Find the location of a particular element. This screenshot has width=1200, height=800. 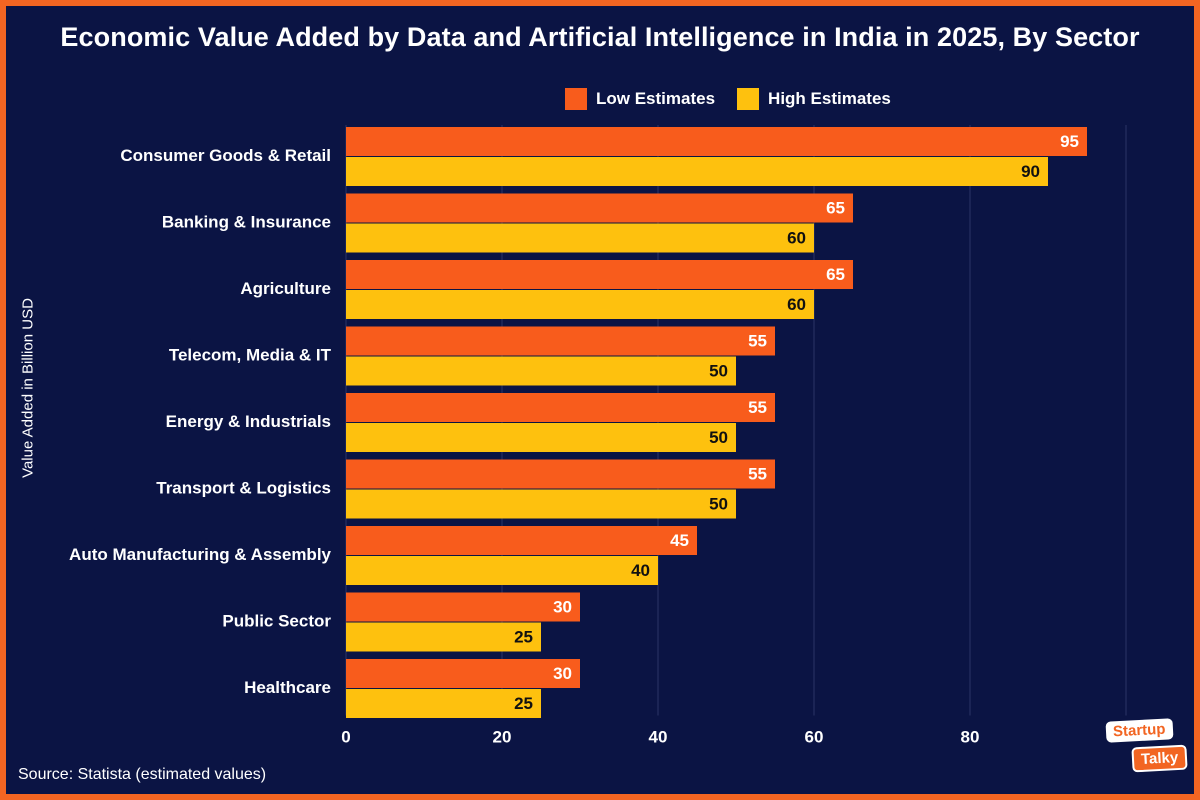

x-tick-label: 80 is located at coordinates (970, 736).